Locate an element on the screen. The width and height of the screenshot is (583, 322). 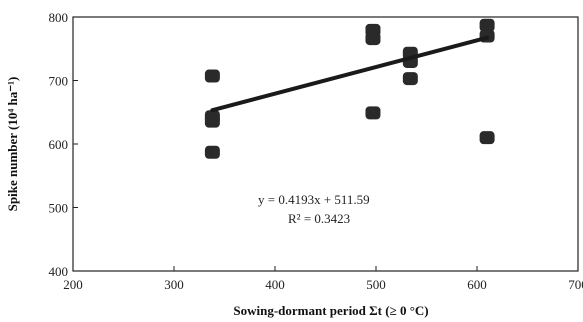
x-tick-label: 500 is located at coordinates (376, 284).